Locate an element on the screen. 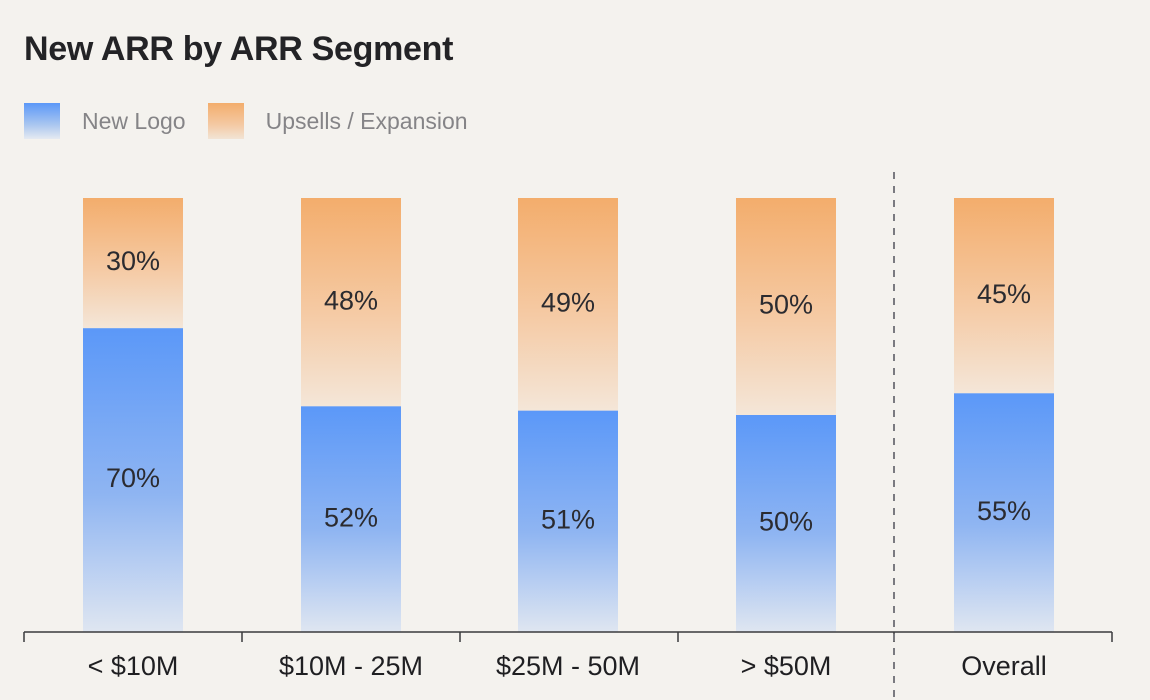 This screenshot has width=1150, height=700. legend-item-upsells-expansion: Upsells / Expansion is located at coordinates (337, 121).